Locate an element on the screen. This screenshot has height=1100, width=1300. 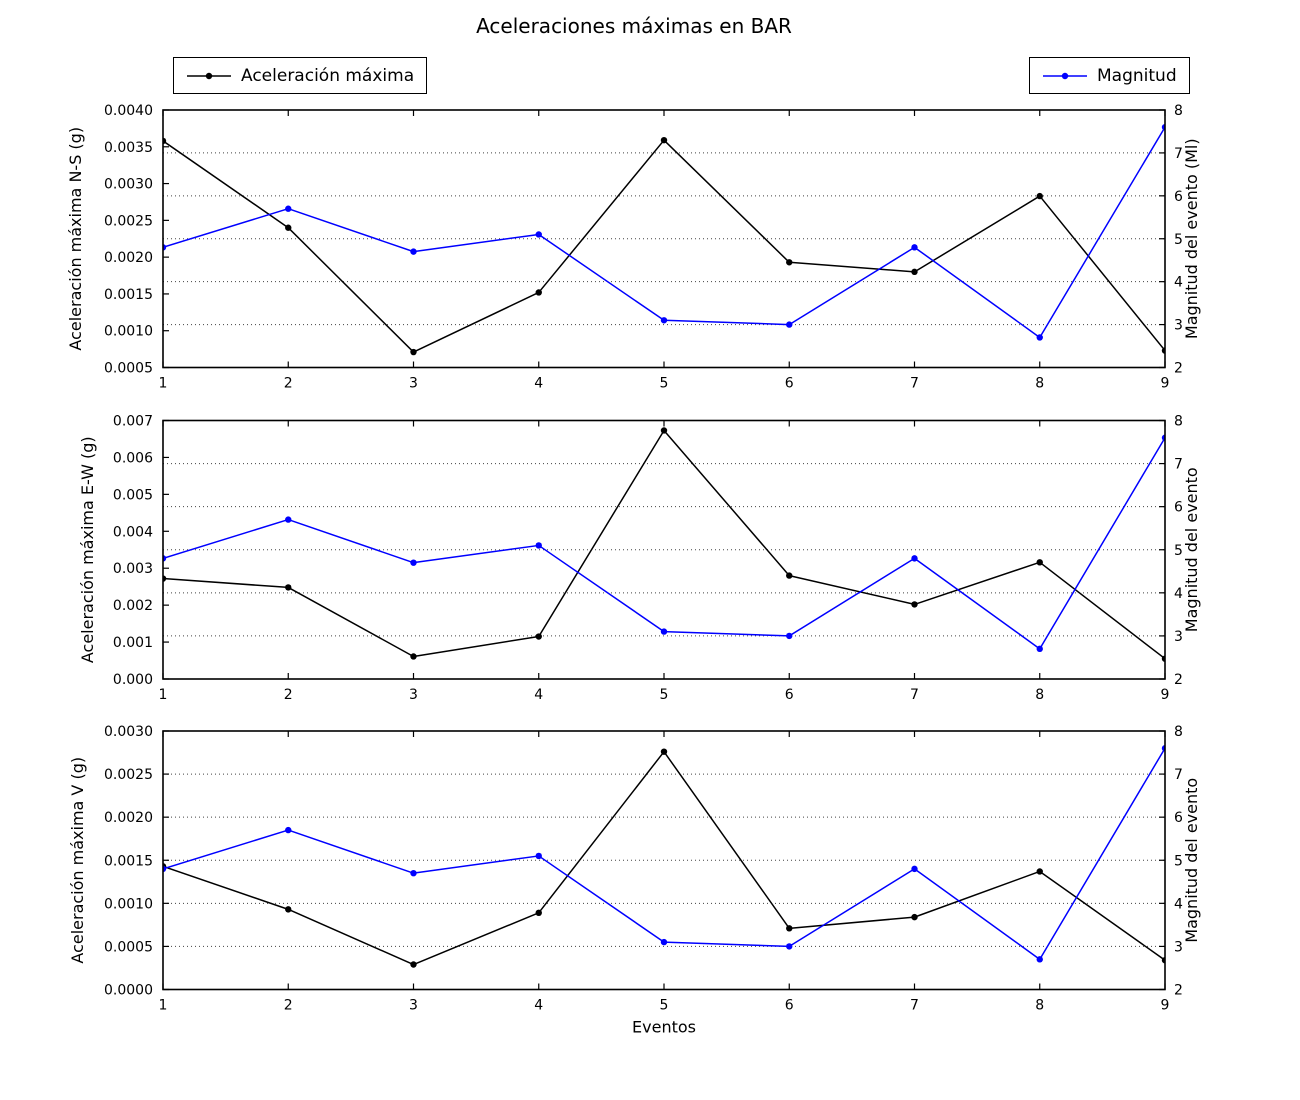
y-tick-label-left: 0.0000 is located at coordinates (128, 991).